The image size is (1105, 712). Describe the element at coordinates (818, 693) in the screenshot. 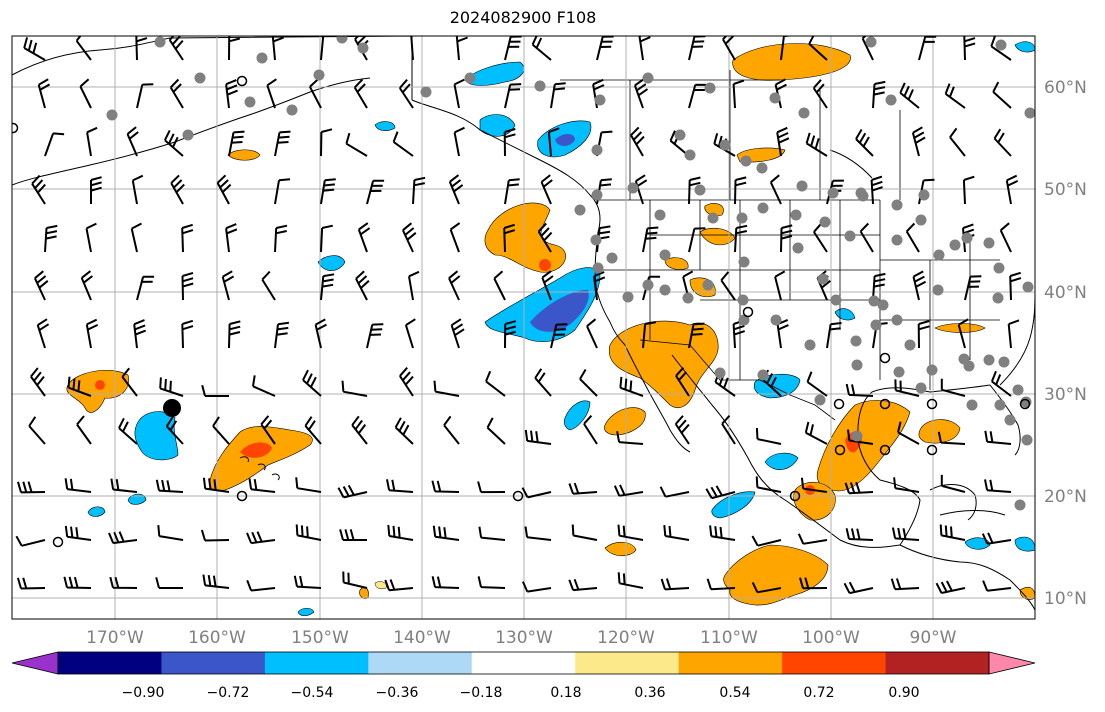

I see `colorbar-tick-label: 0.72` at that location.